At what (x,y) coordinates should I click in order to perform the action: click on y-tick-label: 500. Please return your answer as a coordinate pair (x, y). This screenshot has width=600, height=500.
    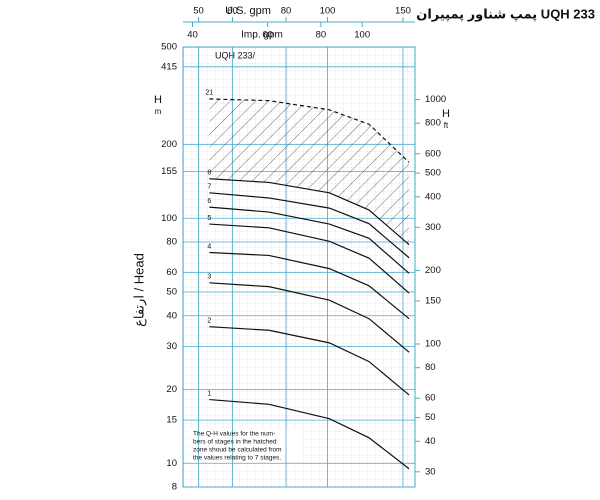
    Looking at the image, I should click on (169, 47).